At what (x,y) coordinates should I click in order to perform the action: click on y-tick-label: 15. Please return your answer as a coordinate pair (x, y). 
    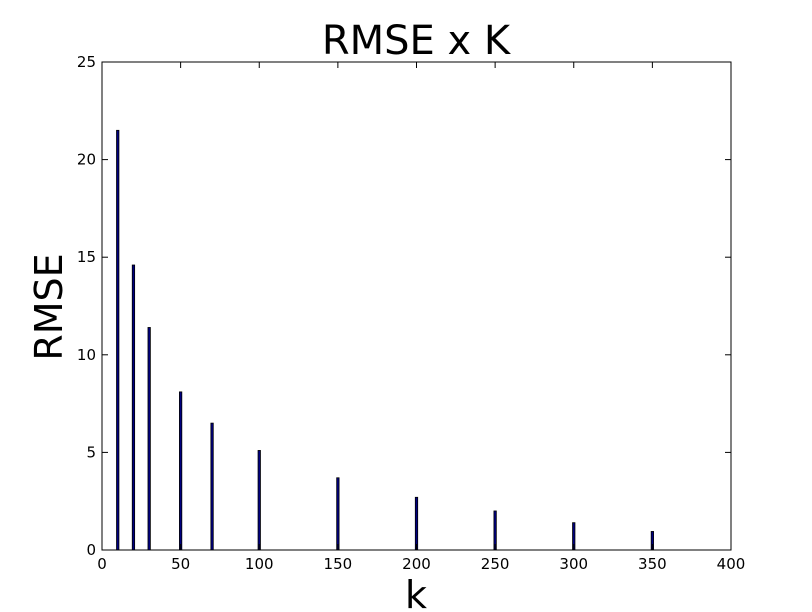
    Looking at the image, I should click on (86, 257).